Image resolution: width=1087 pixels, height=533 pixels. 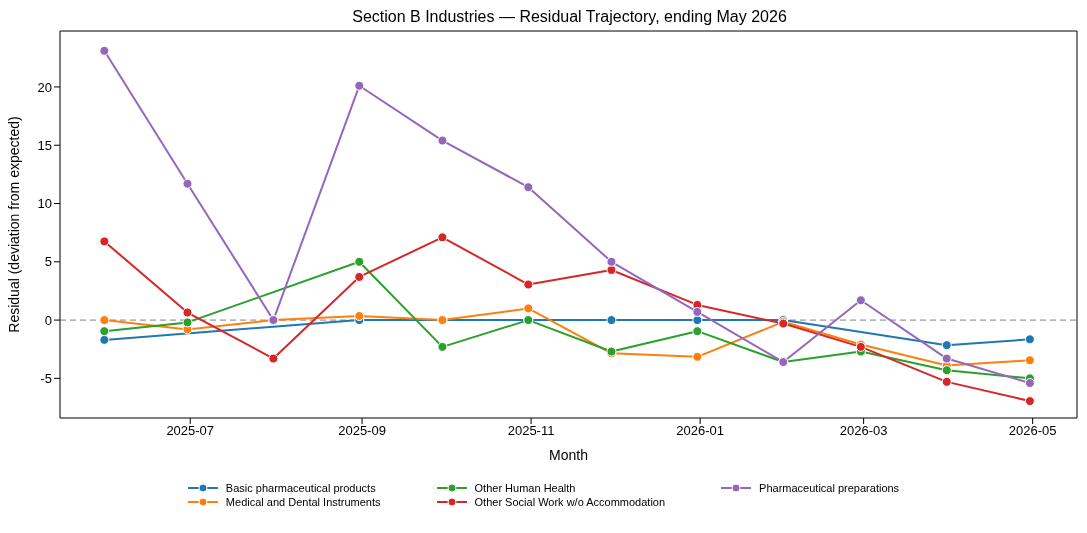 I want to click on y-tick-label: -5, so click(x=46, y=378).